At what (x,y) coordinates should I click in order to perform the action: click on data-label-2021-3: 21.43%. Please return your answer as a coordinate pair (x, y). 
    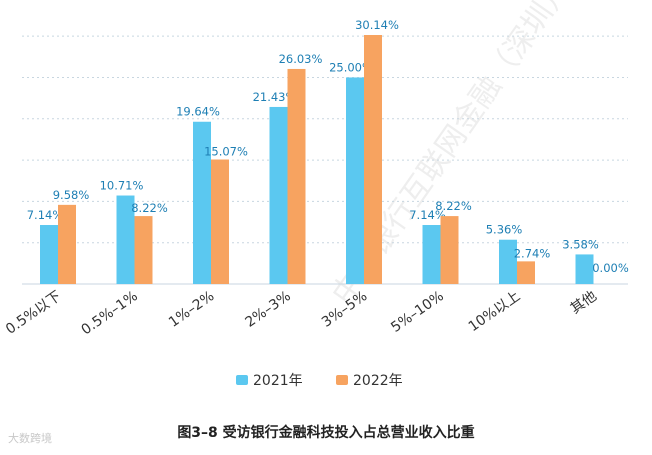
    Looking at the image, I should click on (275, 97).